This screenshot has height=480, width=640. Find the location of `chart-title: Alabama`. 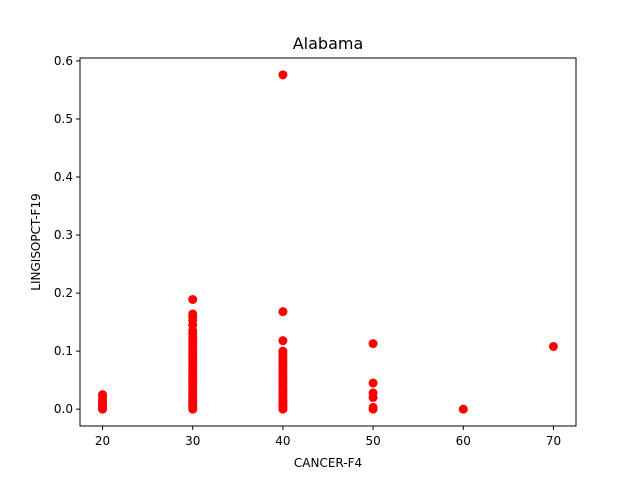

chart-title: Alabama is located at coordinates (328, 43).